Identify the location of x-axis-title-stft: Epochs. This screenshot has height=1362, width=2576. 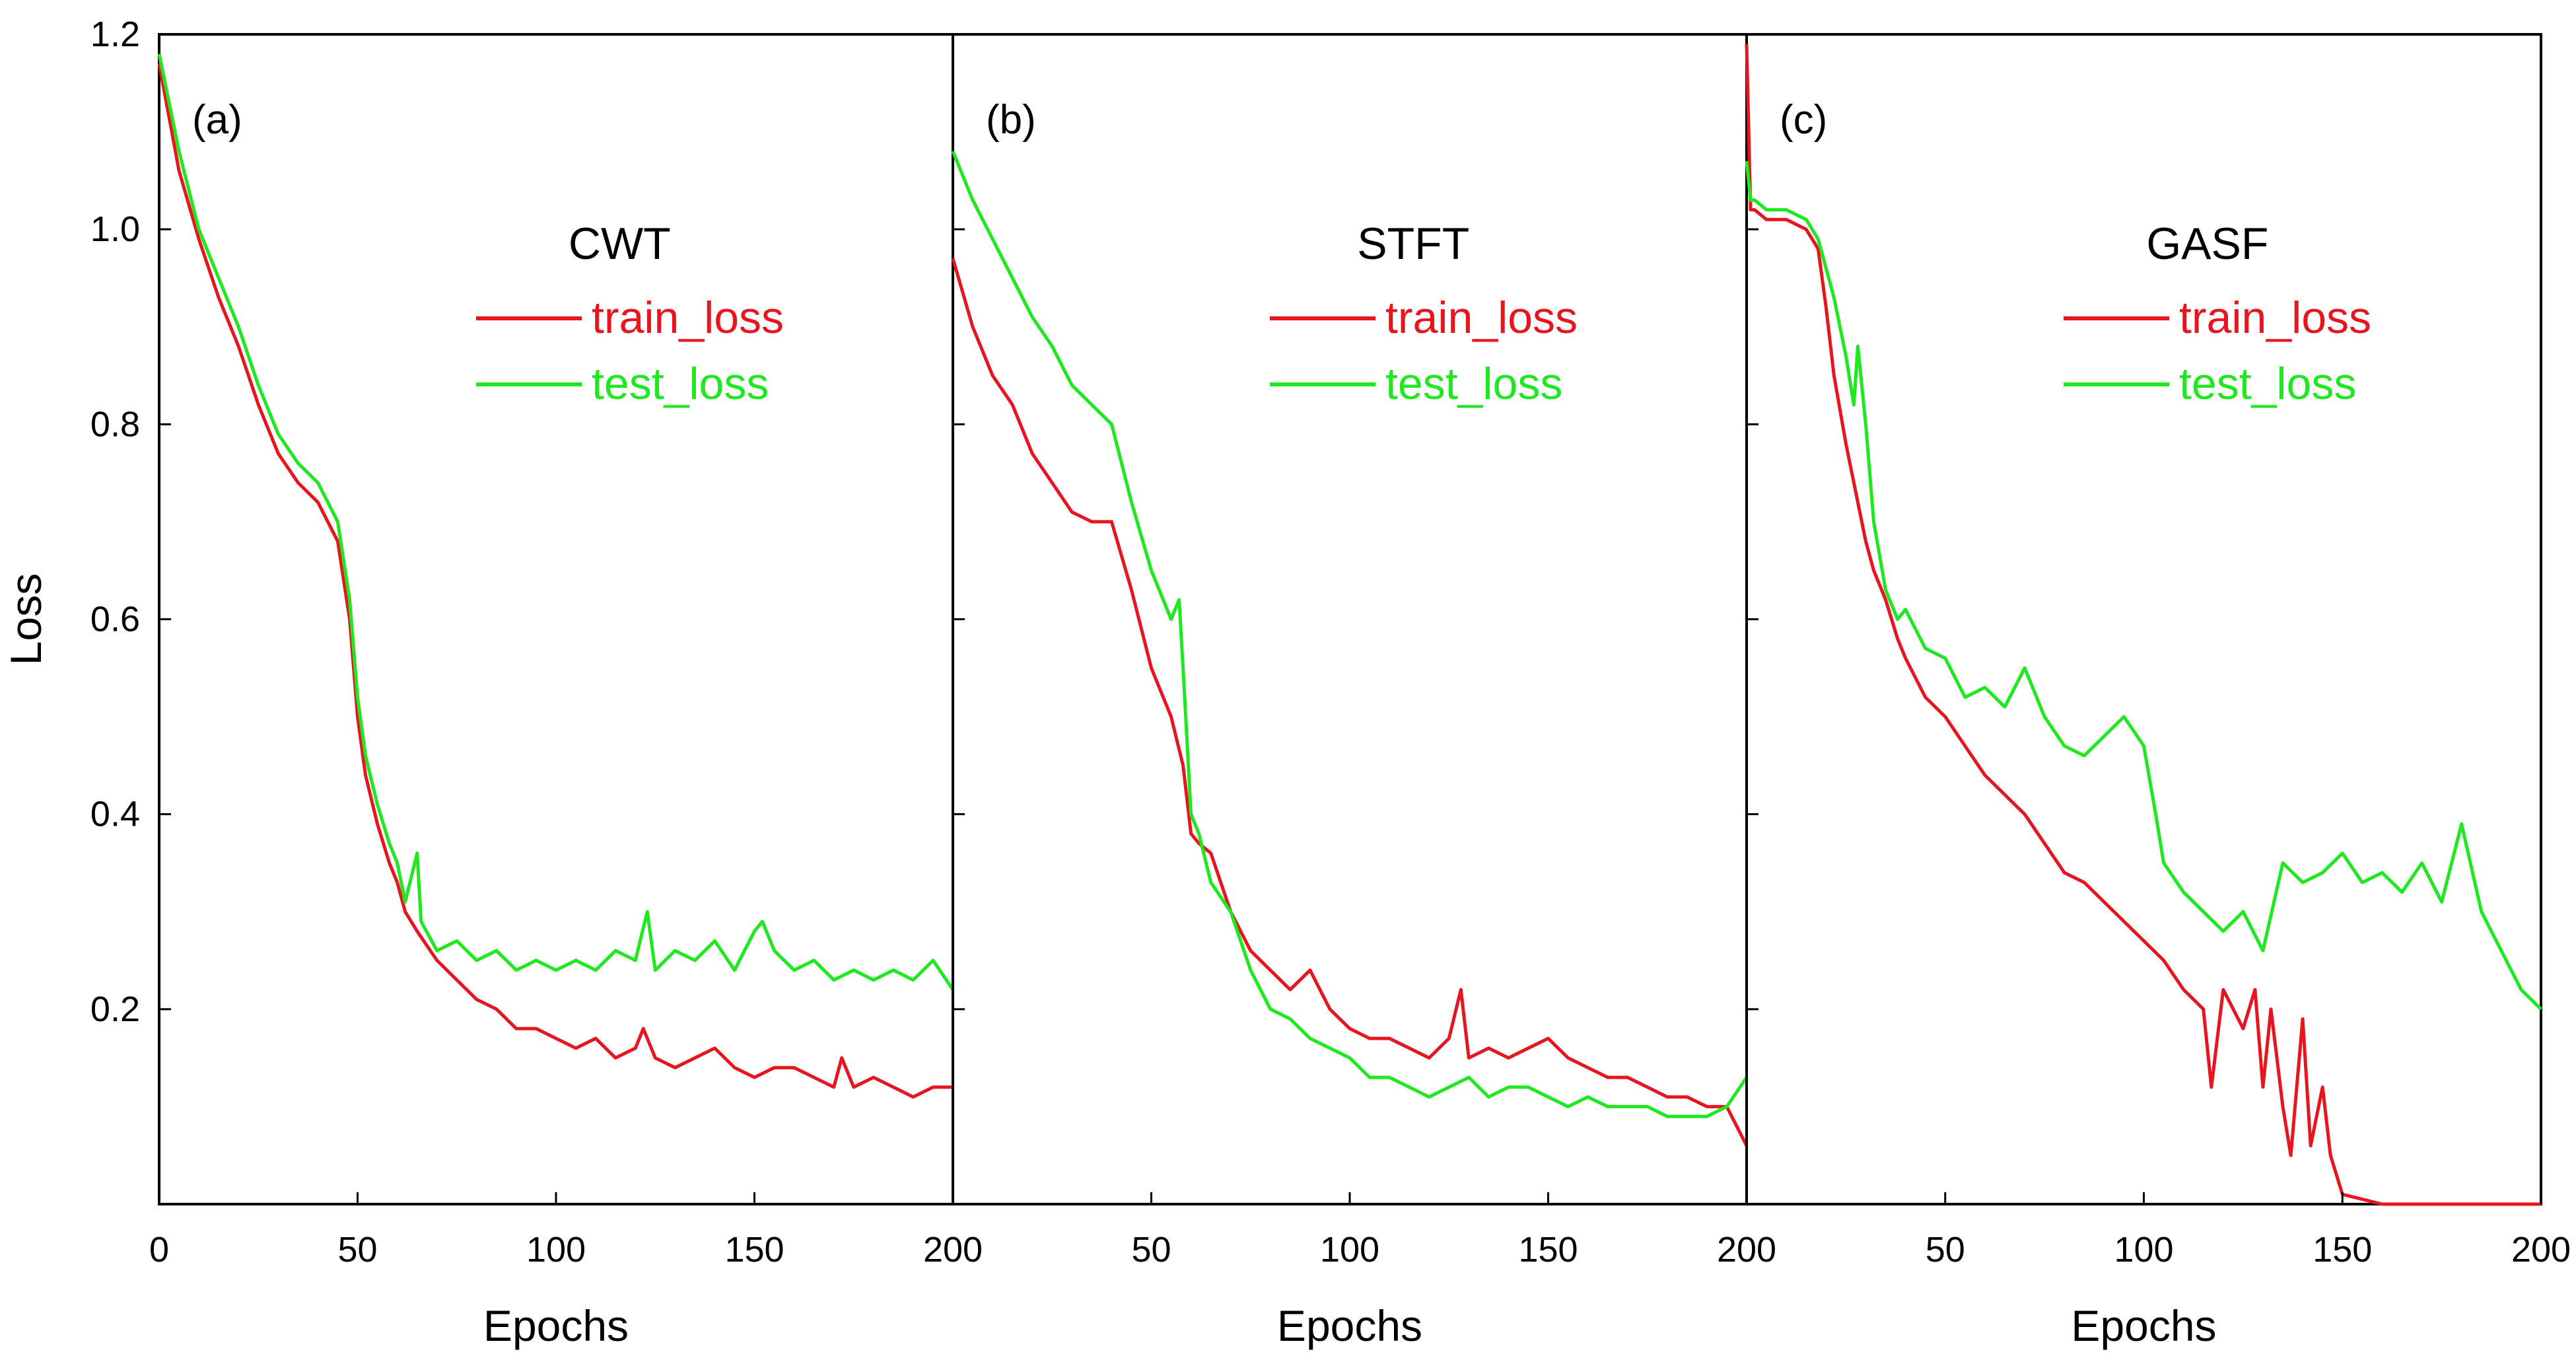
(1350, 1326).